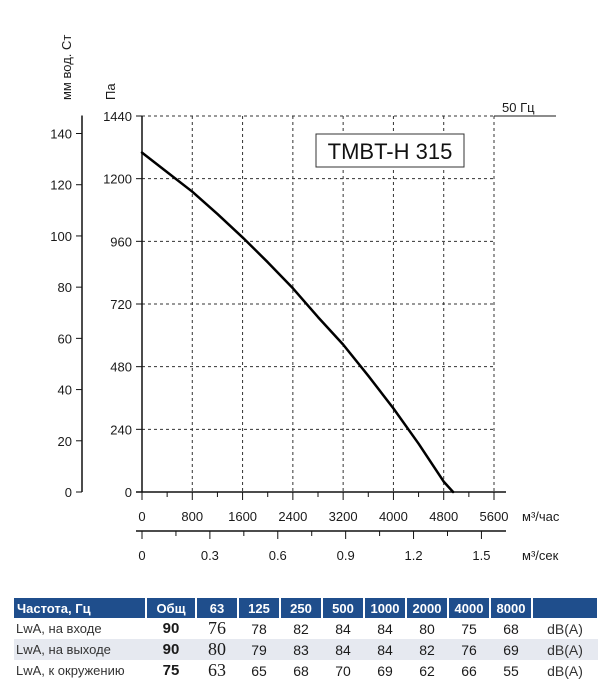 This screenshot has width=613, height=700. I want to click on x2-tick-label: 0.9, so click(346, 555).